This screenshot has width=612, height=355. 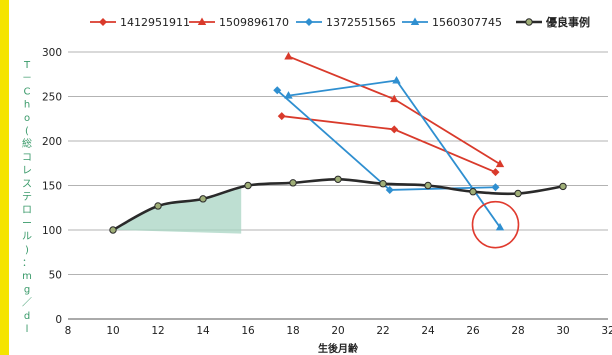 I want to click on y-tick-label: 50, so click(x=55, y=276).